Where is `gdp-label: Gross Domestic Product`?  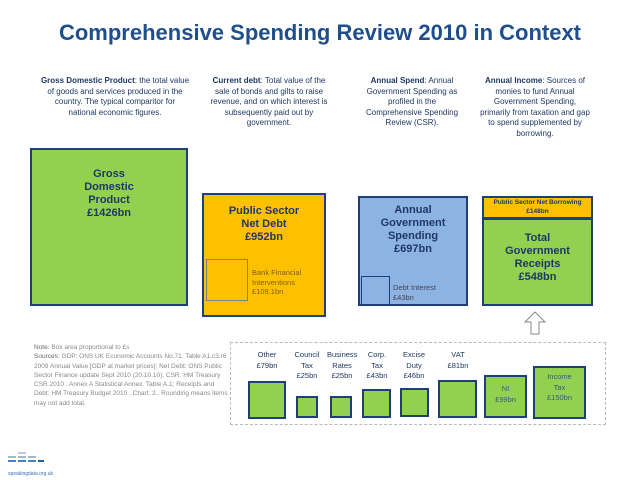 gdp-label: Gross Domestic Product is located at coordinates (109, 187).